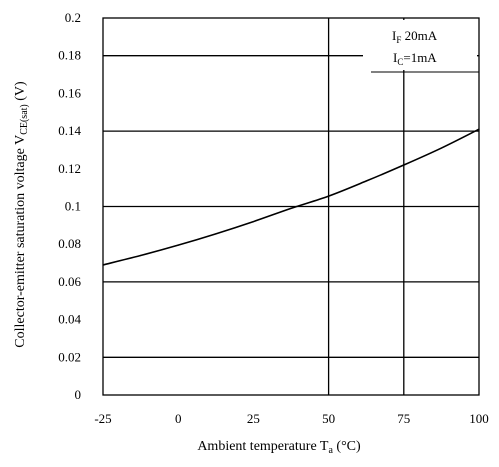  I want to click on x-axis-title-main: Ambient temperature T, so click(263, 446).